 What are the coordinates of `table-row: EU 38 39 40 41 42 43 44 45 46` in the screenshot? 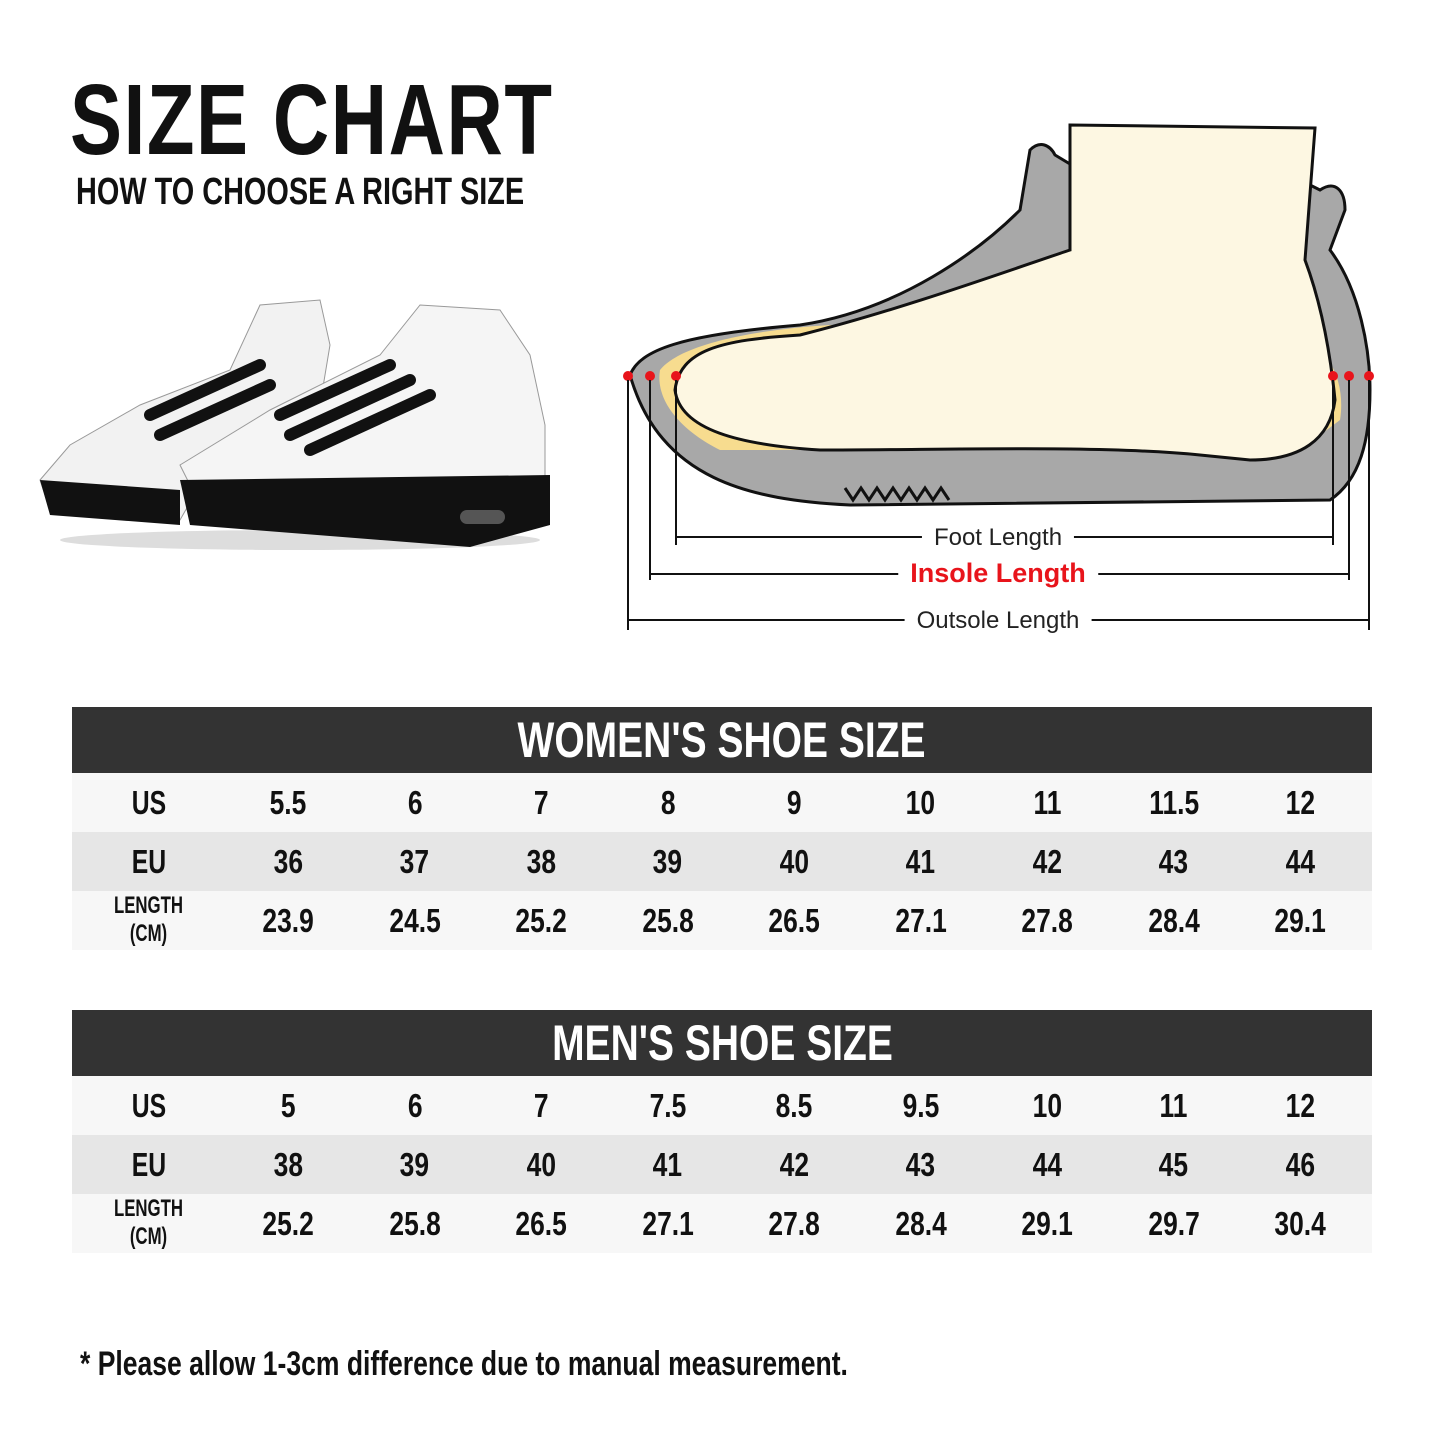 It's located at (722, 1164).